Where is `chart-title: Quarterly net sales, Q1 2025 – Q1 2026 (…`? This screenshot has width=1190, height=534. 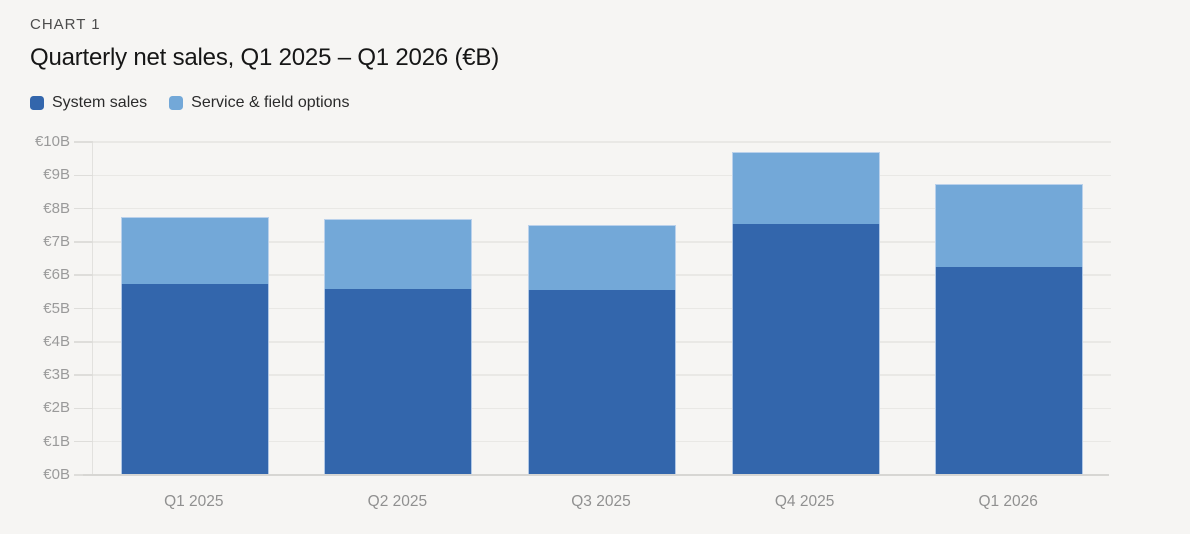 chart-title: Quarterly net sales, Q1 2025 – Q1 2026 (… is located at coordinates (264, 57).